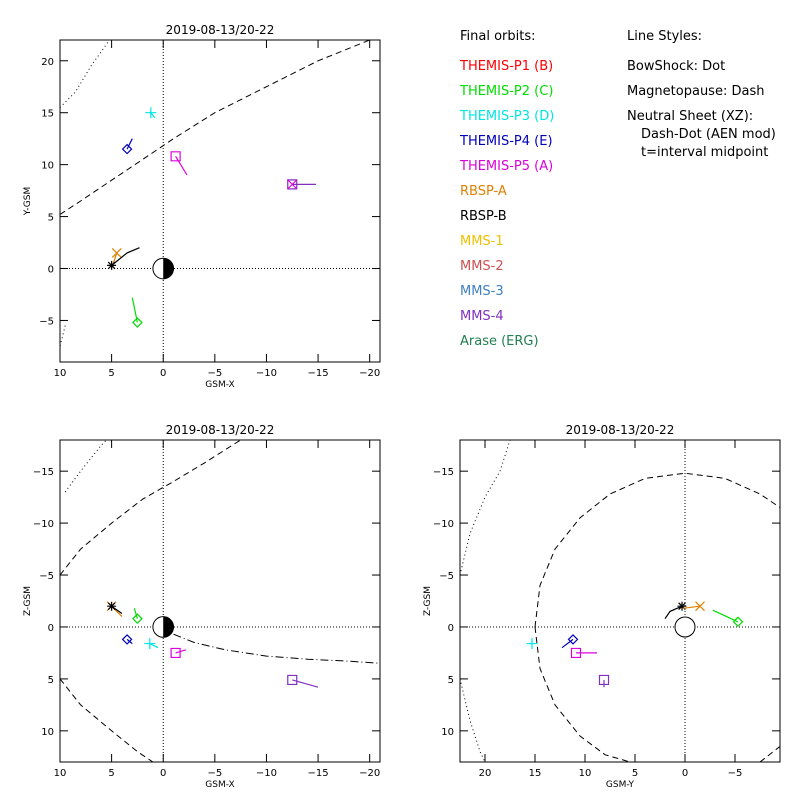 This screenshot has width=800, height=800. Describe the element at coordinates (482, 241) in the screenshot. I see `legend-item-mms-1: MMS-1` at that location.